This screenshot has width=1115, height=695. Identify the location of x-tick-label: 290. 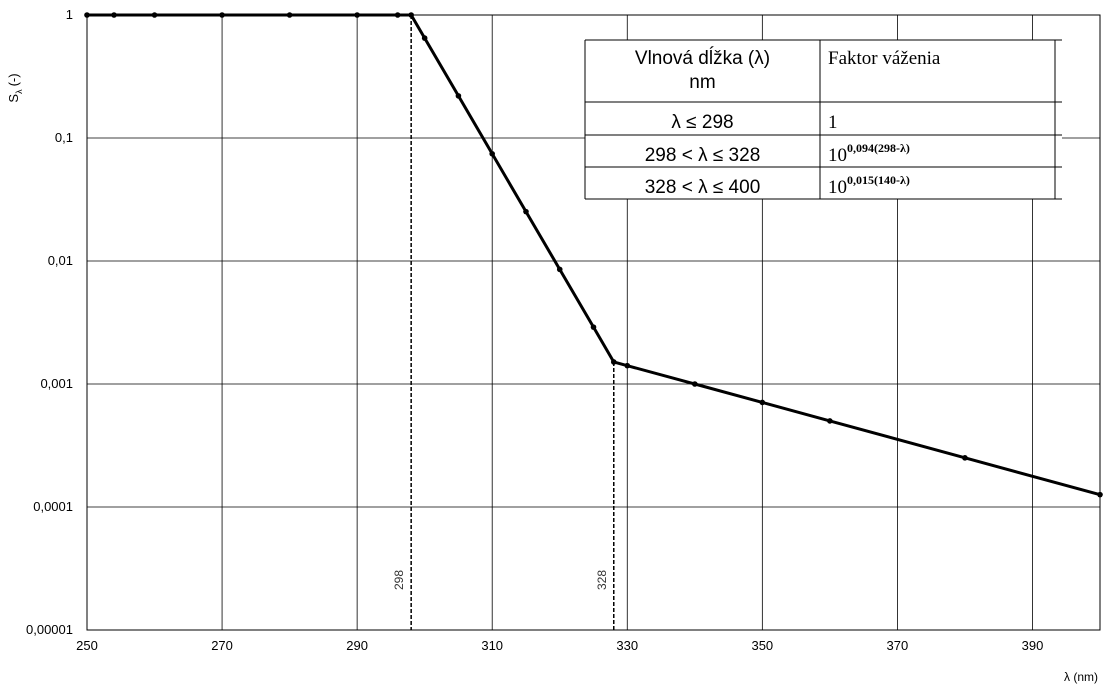
(357, 645).